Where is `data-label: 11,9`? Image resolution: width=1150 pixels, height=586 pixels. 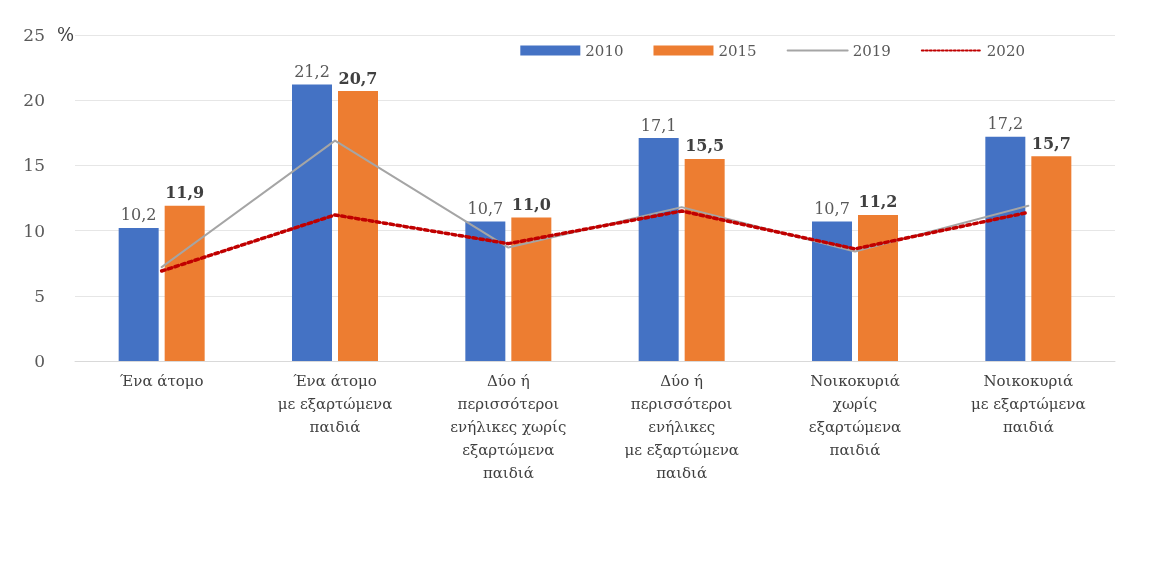 data-label: 11,9 is located at coordinates (185, 193).